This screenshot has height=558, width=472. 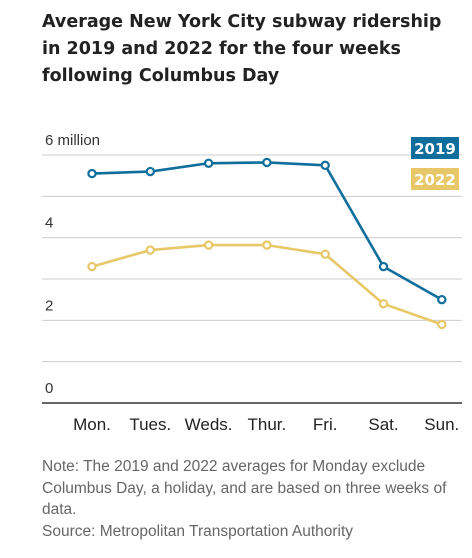 I want to click on x-tick-label: Sun., so click(x=441, y=424).